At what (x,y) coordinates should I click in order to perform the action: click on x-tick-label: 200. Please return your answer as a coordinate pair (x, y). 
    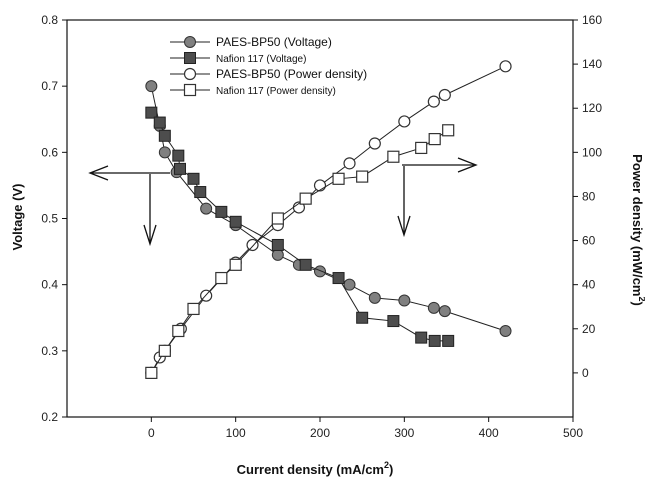
    Looking at the image, I should click on (320, 433).